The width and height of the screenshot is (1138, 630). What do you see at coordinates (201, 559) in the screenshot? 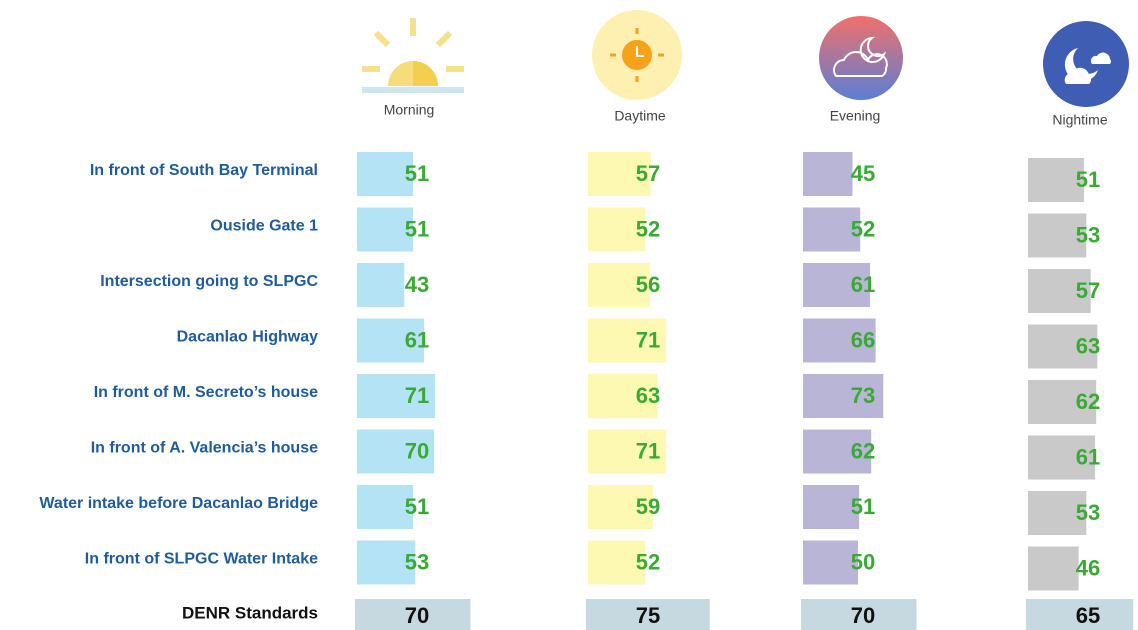
I see `location-label: In front of SLPGC Water Intake` at bounding box center [201, 559].